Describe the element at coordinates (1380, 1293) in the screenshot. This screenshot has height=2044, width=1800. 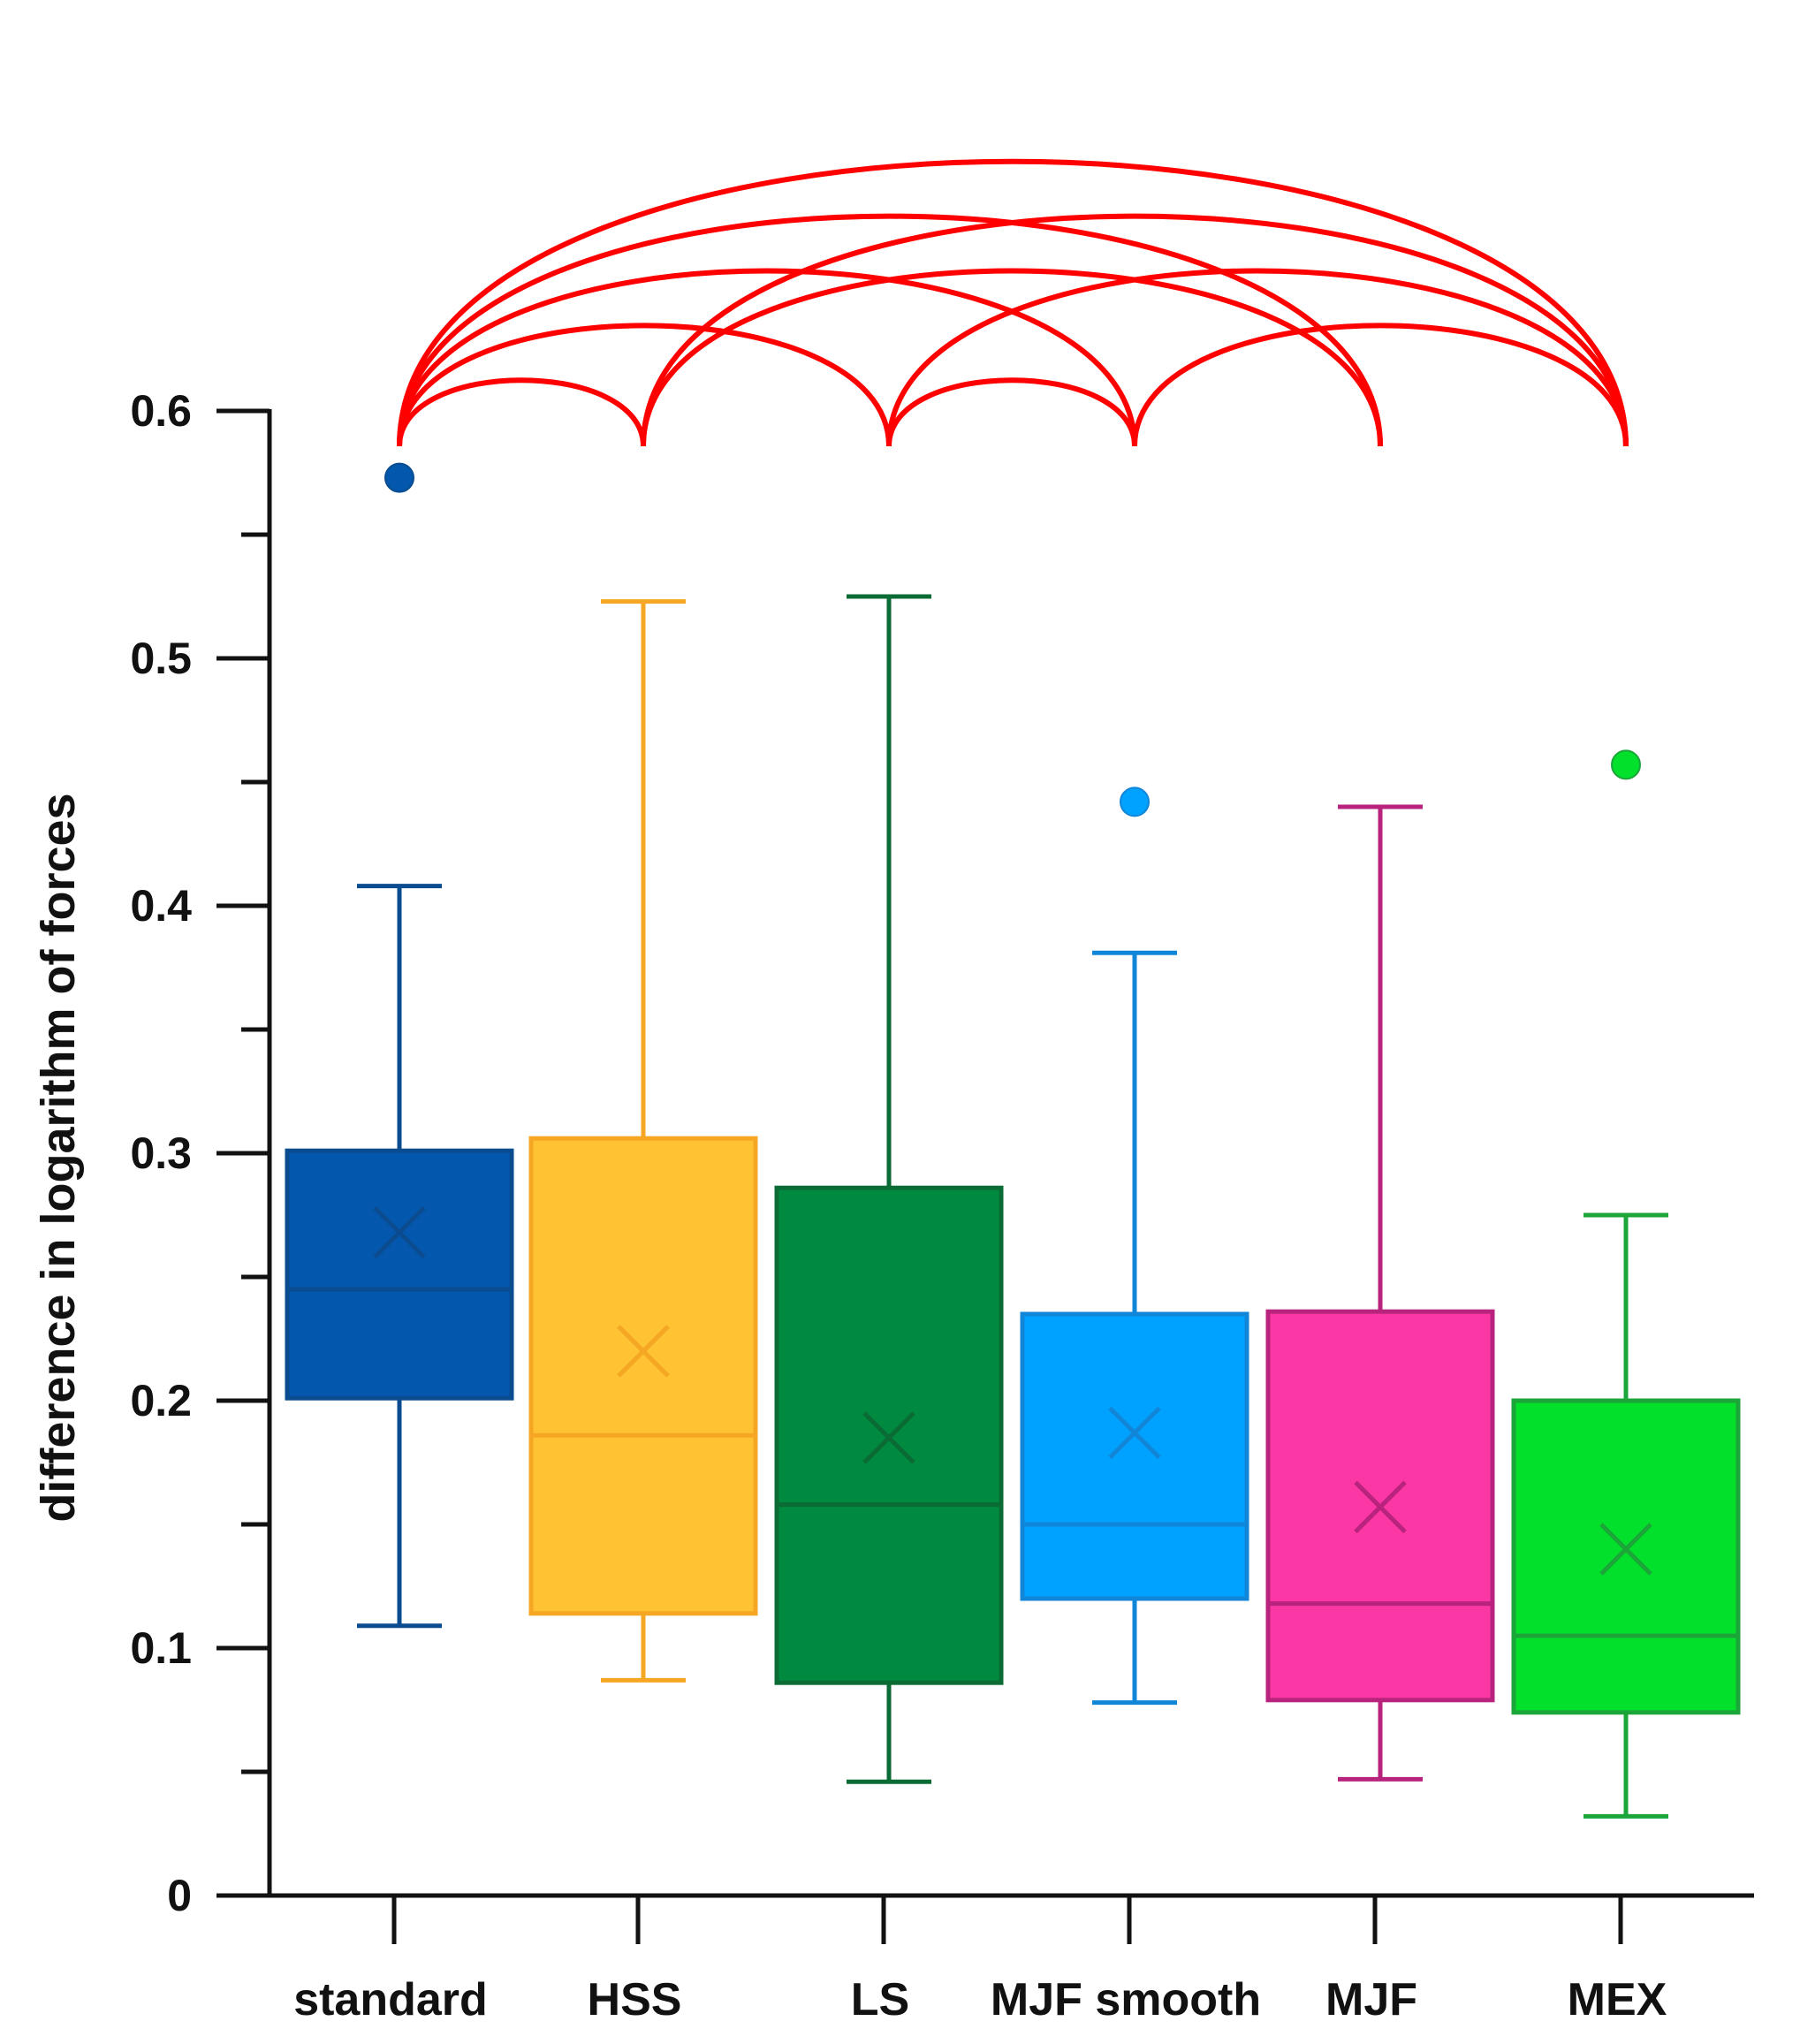
I see `box-mjf` at that location.